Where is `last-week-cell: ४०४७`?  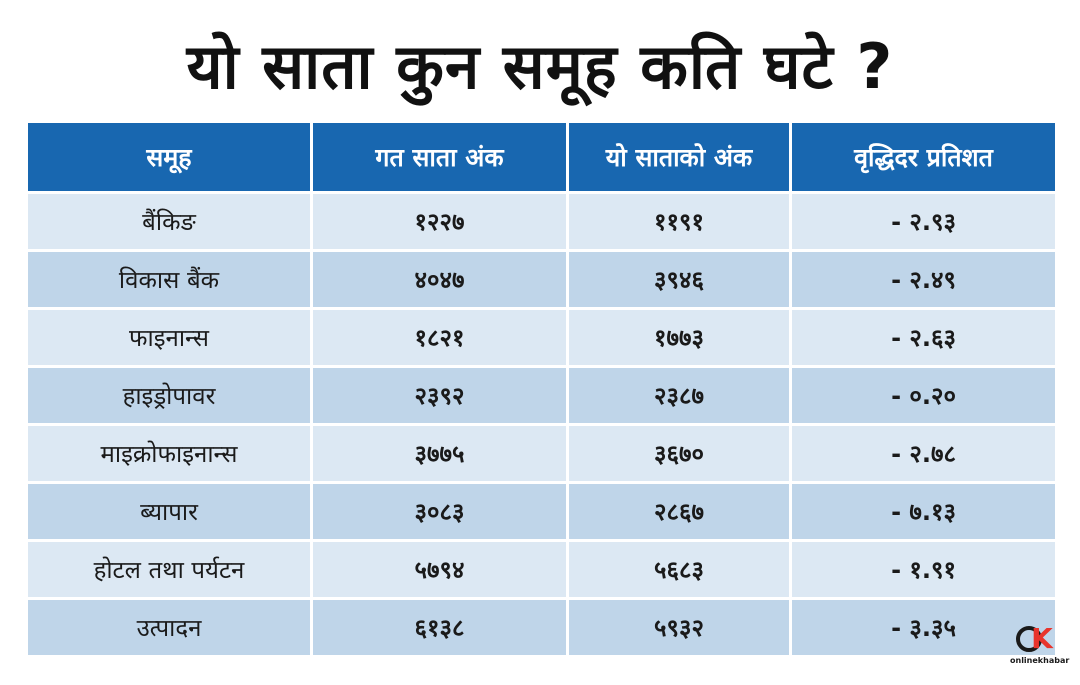
last-week-cell: ४०४७ is located at coordinates (439, 279).